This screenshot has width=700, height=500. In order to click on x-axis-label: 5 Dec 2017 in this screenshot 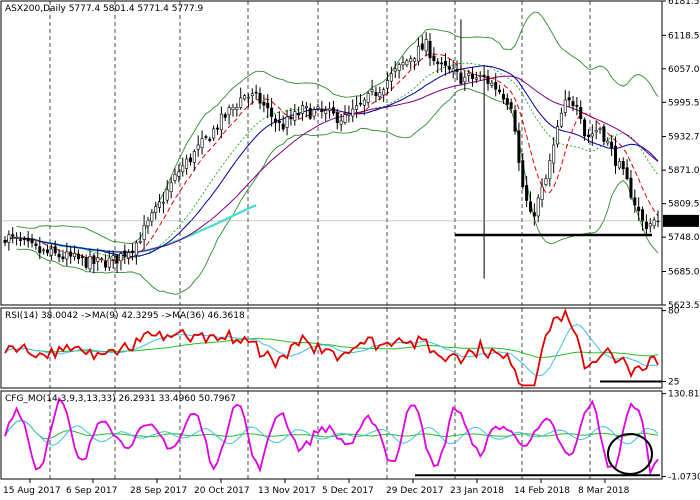, I will do `click(348, 491)`.